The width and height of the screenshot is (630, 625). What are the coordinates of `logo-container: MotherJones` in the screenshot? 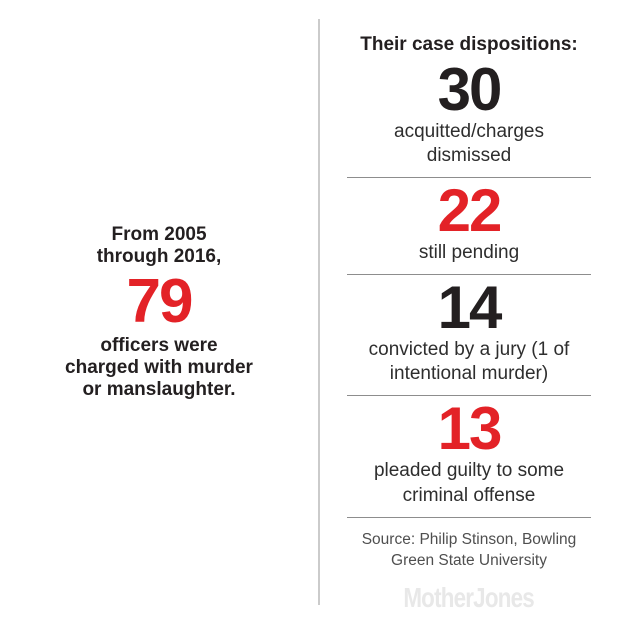 It's located at (469, 598).